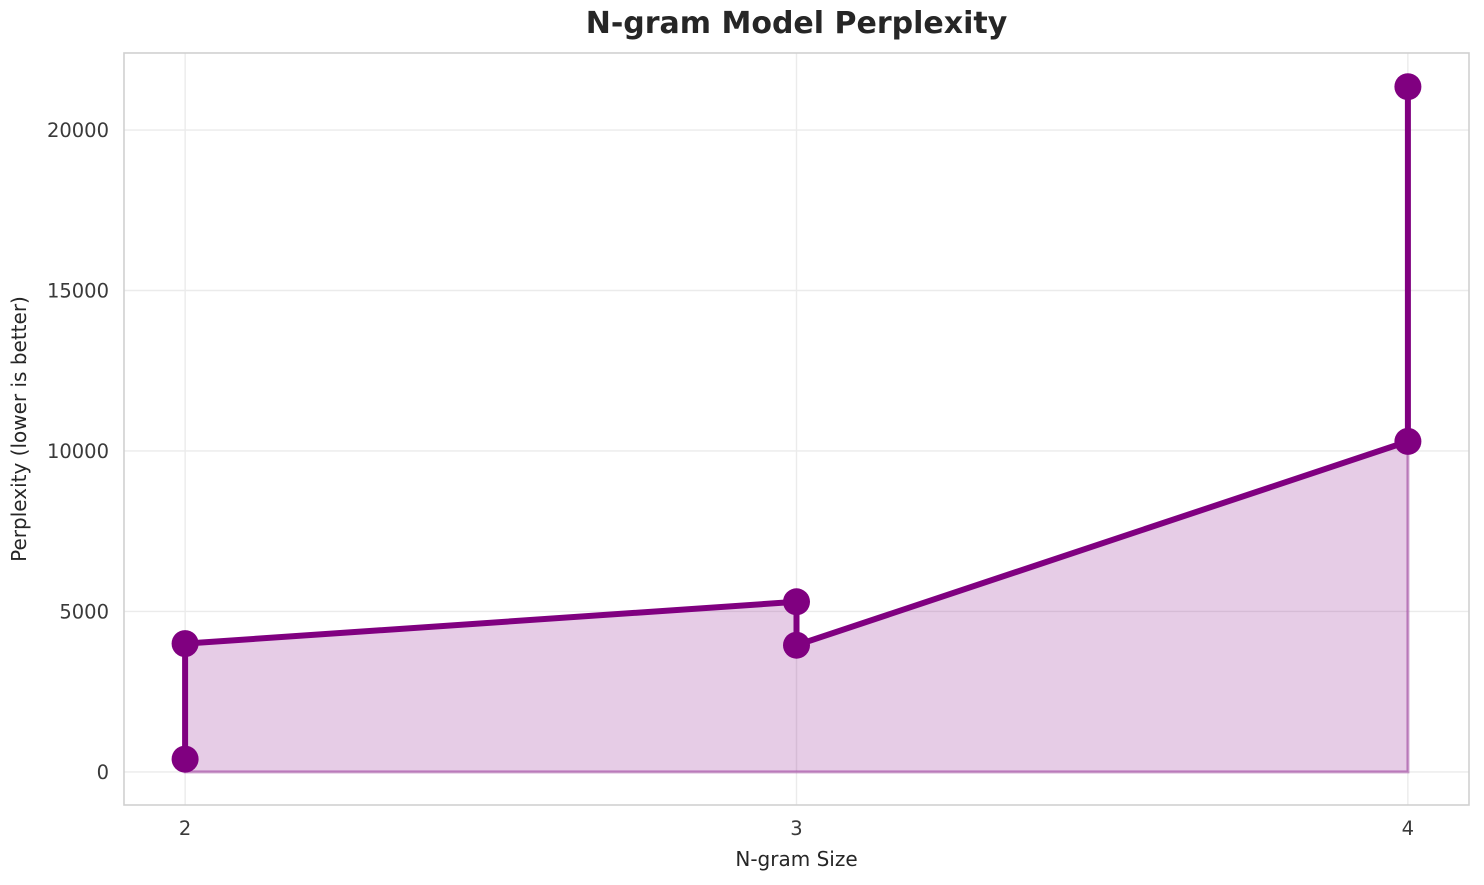  What do you see at coordinates (84, 611) in the screenshot?
I see `y-tick-label: 5000` at bounding box center [84, 611].